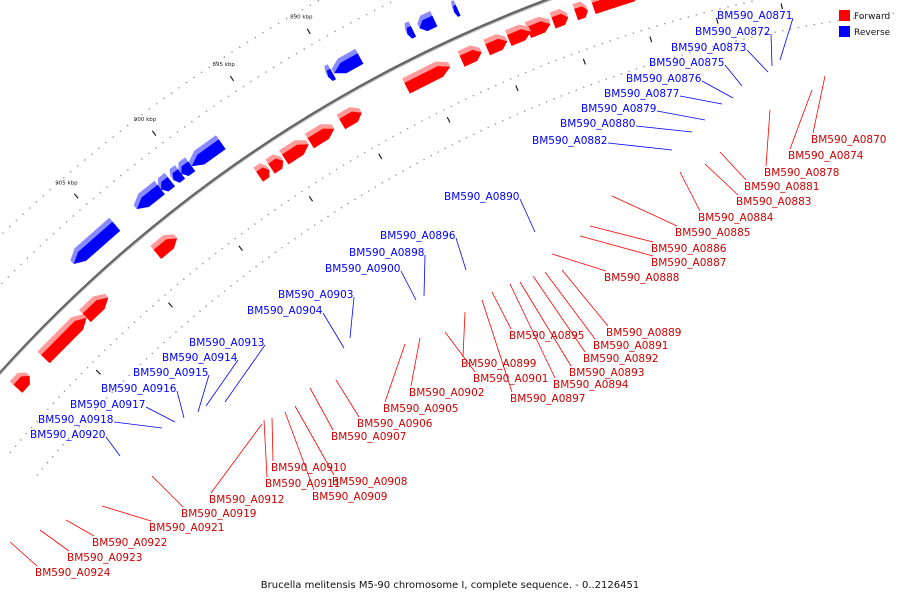 The width and height of the screenshot is (900, 600). I want to click on forward-gene-label: BM590_A0910, so click(308, 468).